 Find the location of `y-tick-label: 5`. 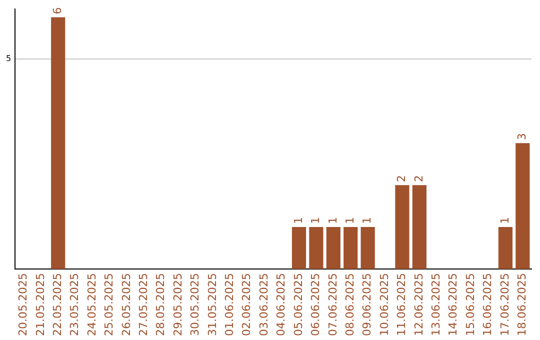

y-tick-label: 5 is located at coordinates (9, 59).